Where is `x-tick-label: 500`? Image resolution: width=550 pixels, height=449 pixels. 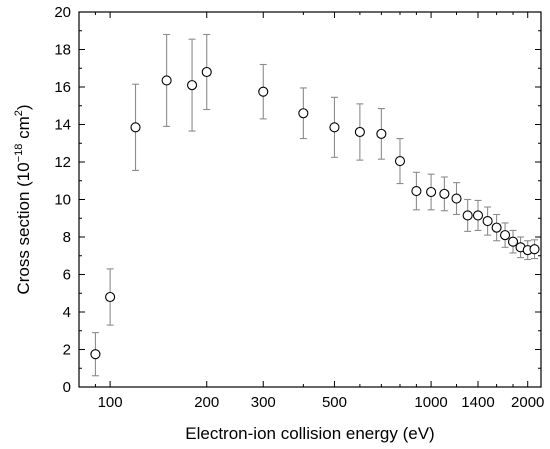 x-tick-label: 500 is located at coordinates (334, 402).